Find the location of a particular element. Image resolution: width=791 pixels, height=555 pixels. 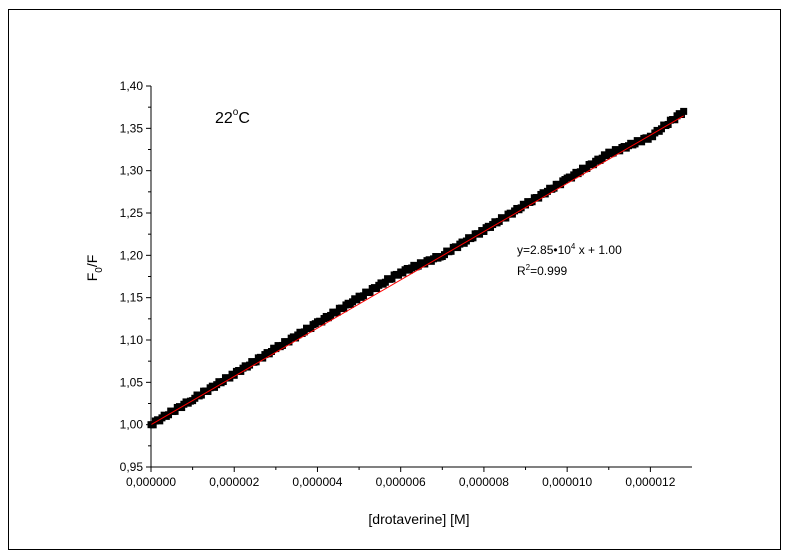

x-tick-label: 0,000004 is located at coordinates (317, 482).